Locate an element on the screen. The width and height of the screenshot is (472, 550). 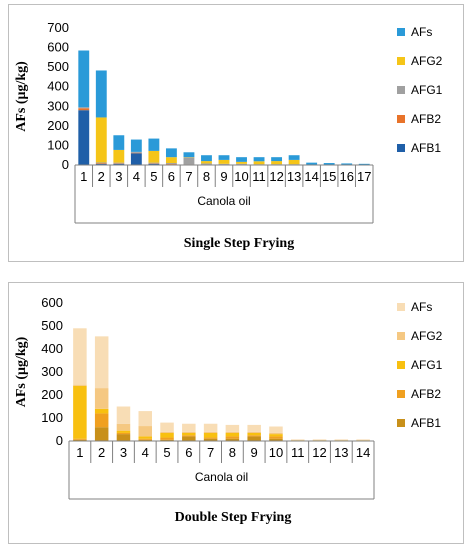
legend-swatch-afs is located at coordinates (401, 32).